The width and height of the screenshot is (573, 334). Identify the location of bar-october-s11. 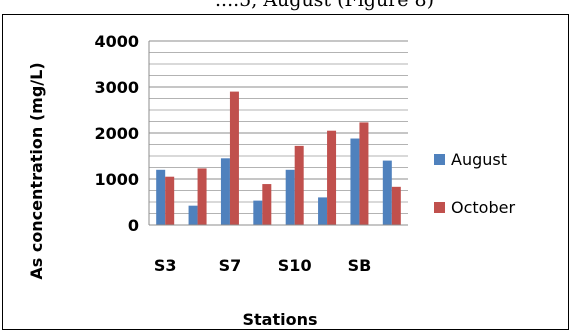
(332, 177).